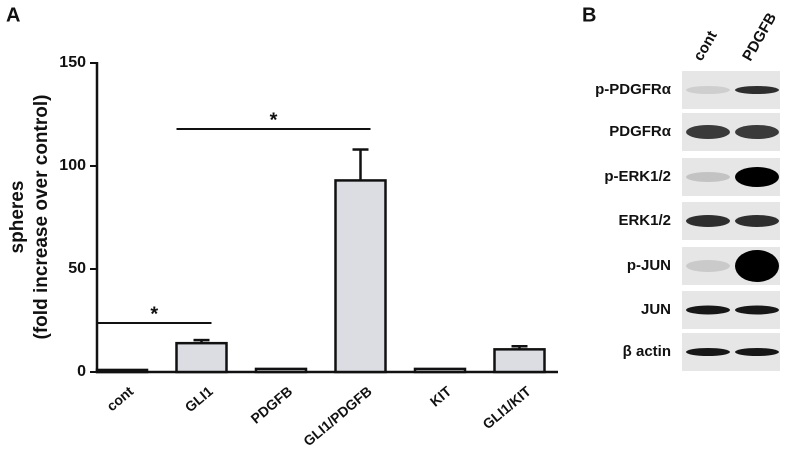 This screenshot has height=472, width=800. Describe the element at coordinates (705, 46) in the screenshot. I see `column-label: cont` at that location.